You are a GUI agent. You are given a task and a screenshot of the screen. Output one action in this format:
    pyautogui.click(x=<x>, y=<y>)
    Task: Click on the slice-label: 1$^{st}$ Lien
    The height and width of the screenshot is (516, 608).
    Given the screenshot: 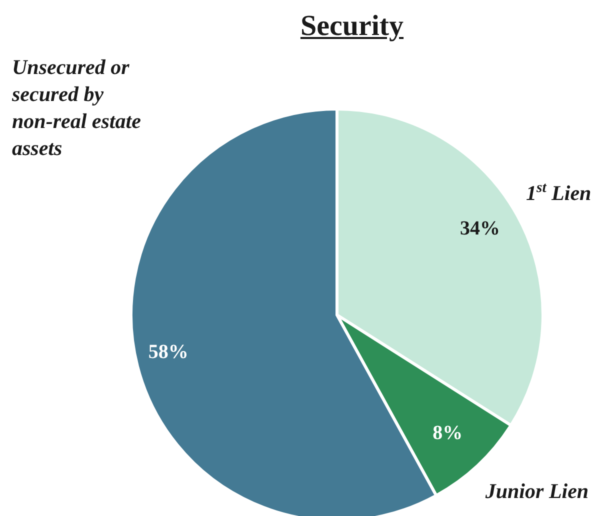 What is the action you would take?
    pyautogui.click(x=559, y=193)
    